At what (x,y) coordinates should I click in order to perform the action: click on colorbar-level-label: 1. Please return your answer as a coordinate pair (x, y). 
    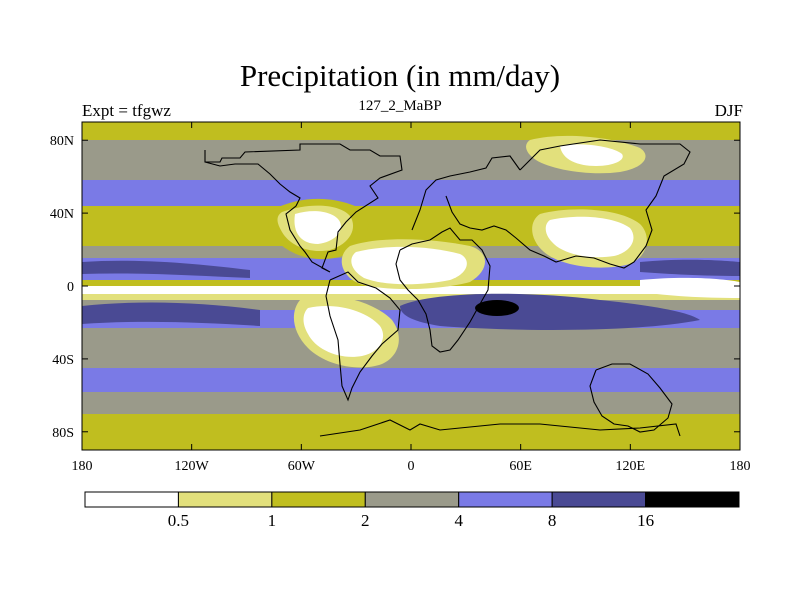
    Looking at the image, I should click on (272, 520).